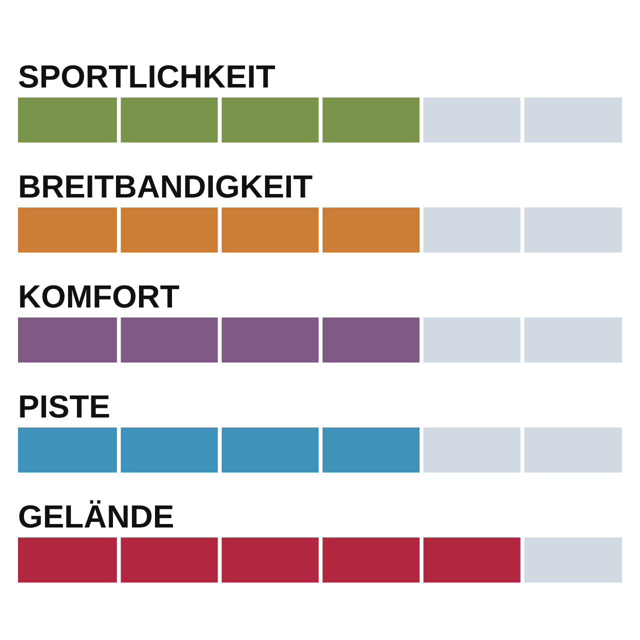 This screenshot has height=640, width=640. Describe the element at coordinates (146, 76) in the screenshot. I see `y-tick-label: SPORTLICHKEIT` at that location.